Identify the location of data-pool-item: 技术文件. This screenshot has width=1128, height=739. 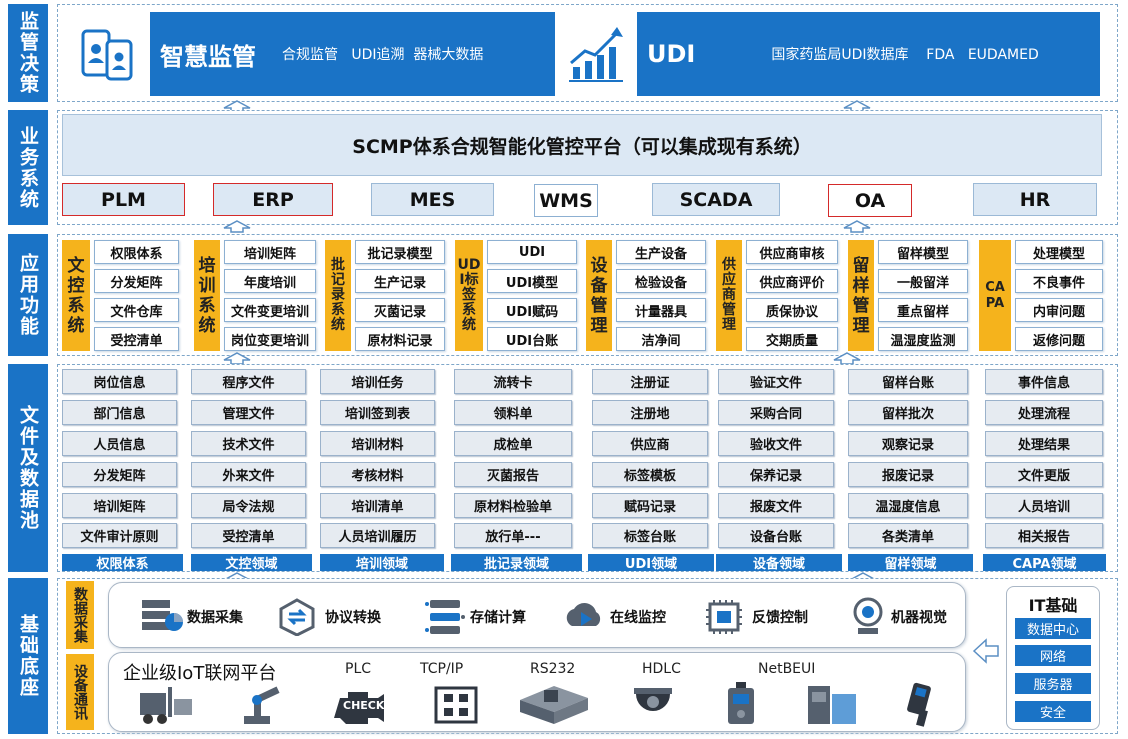
(248, 443).